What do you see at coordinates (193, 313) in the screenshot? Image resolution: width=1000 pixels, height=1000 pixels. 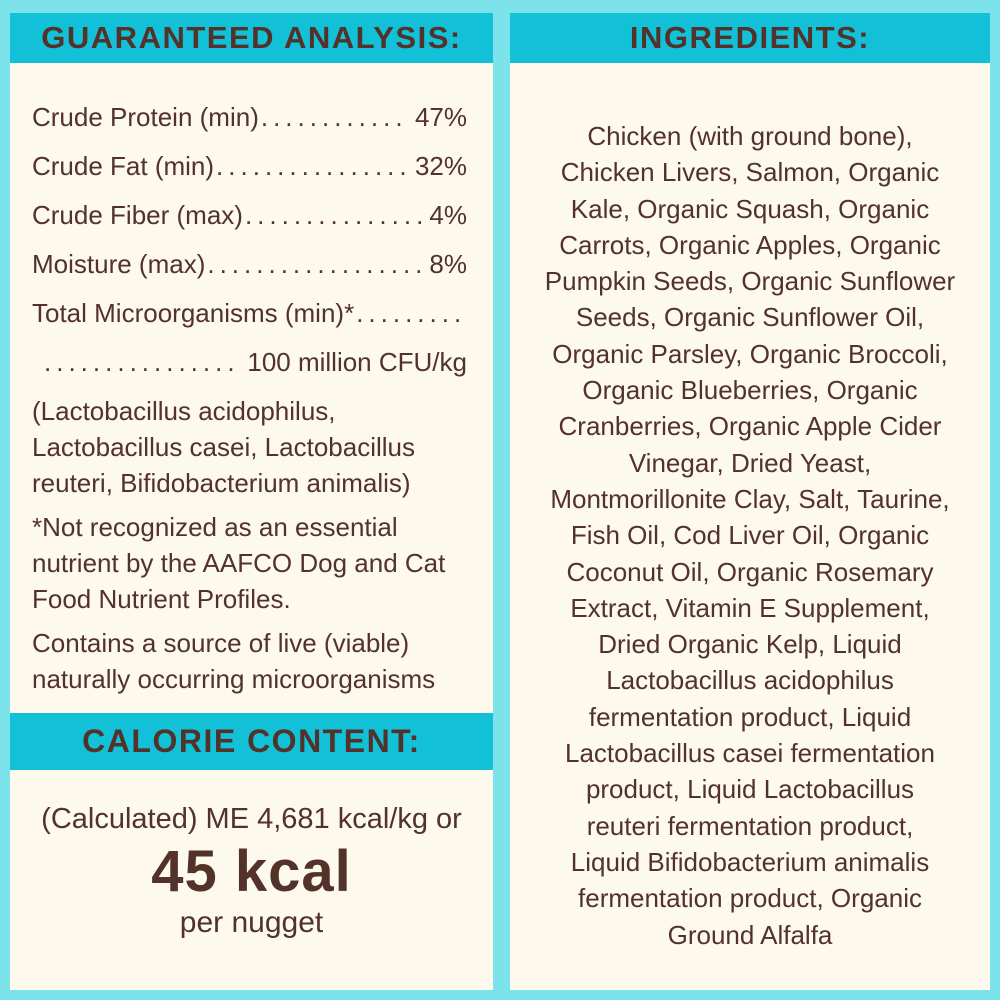 I see `analysis-label: Total Microorganisms (min)*` at bounding box center [193, 313].